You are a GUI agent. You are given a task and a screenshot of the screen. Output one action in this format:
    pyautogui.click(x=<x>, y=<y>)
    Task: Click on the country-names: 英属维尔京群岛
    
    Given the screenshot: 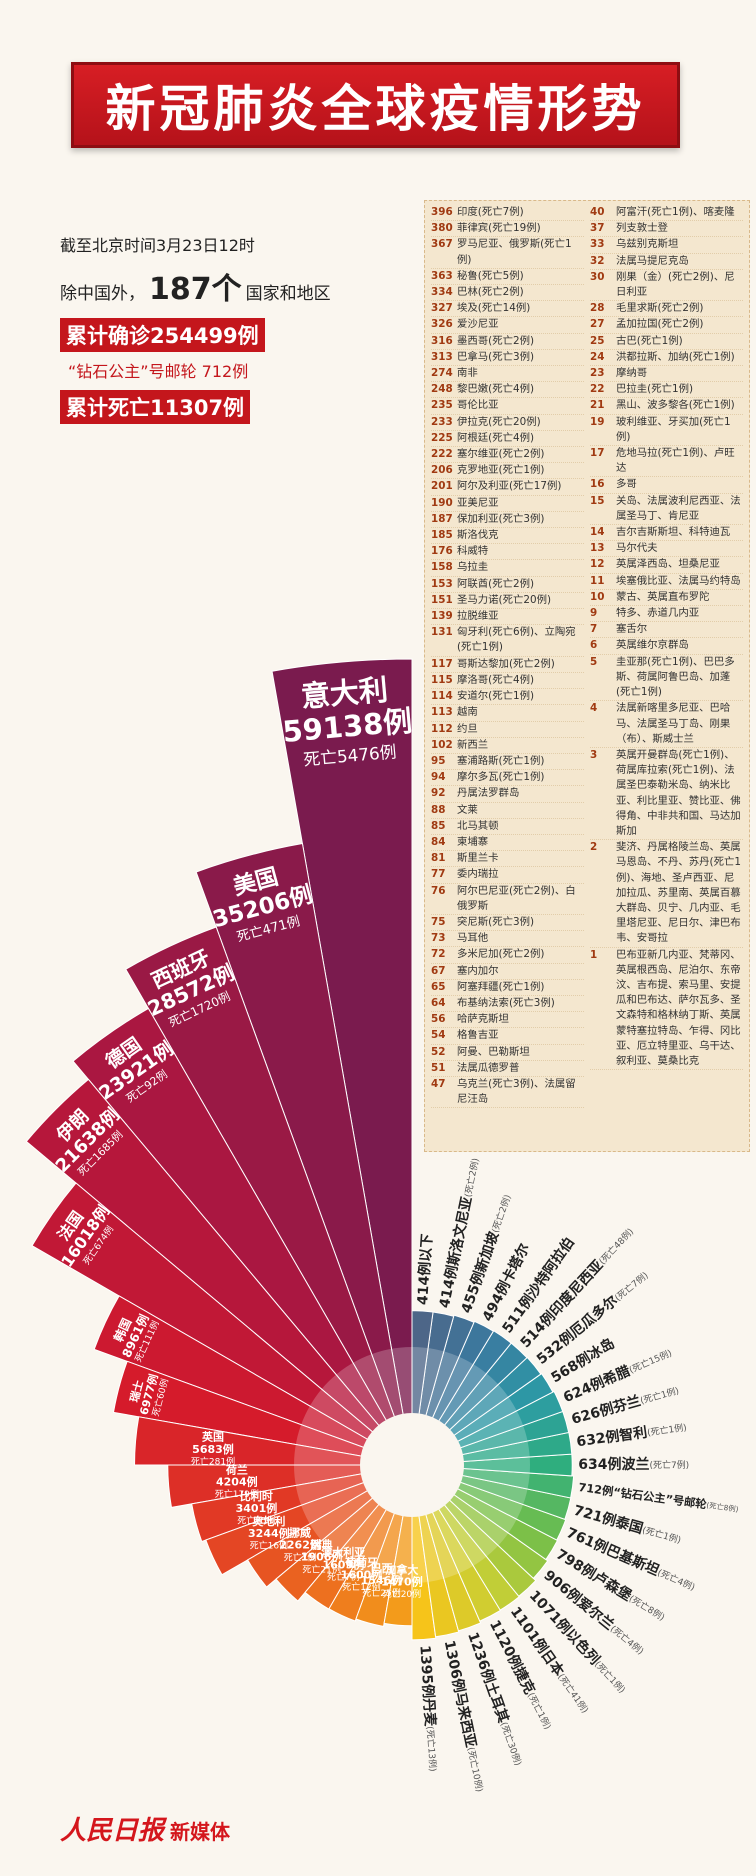 What is the action you would take?
    pyautogui.click(x=652, y=645)
    